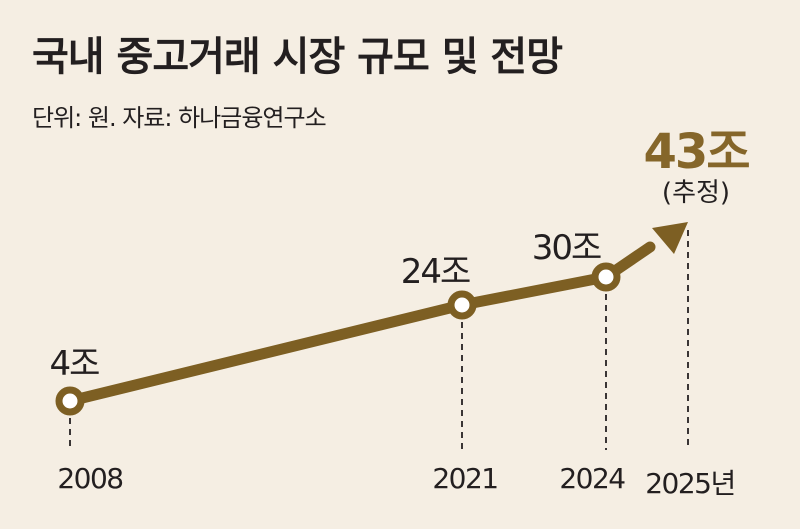 This screenshot has width=800, height=529. What do you see at coordinates (75, 364) in the screenshot?
I see `value-label-2008: 4조` at bounding box center [75, 364].